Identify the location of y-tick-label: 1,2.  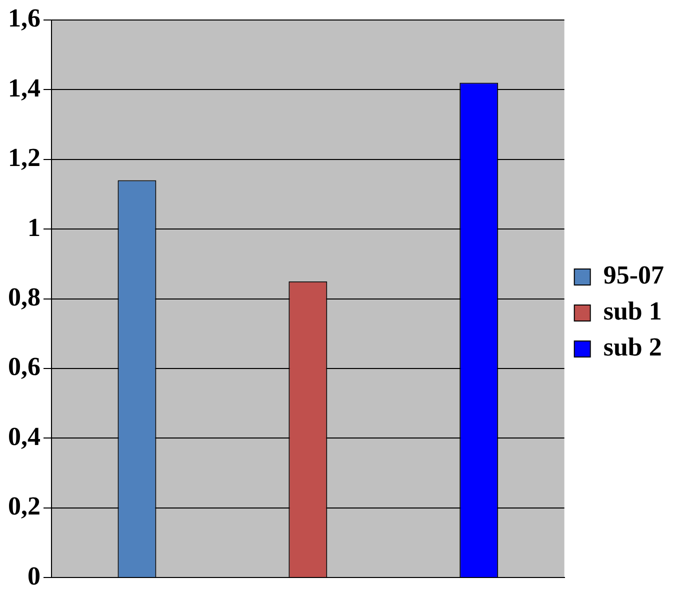
(24, 157).